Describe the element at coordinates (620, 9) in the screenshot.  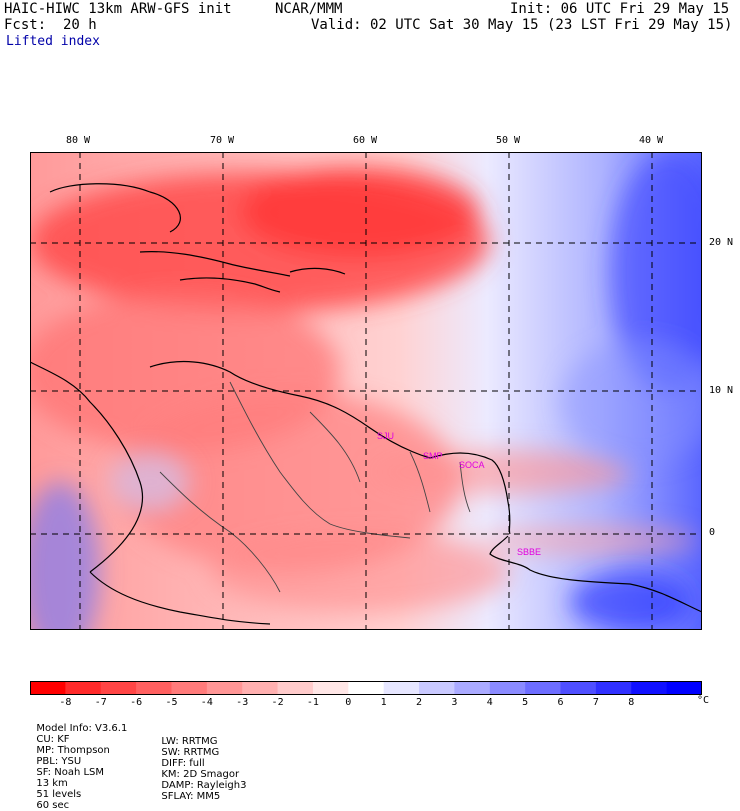
I see `init-time: Init: 06 UTC Fri 29 May 15` at that location.